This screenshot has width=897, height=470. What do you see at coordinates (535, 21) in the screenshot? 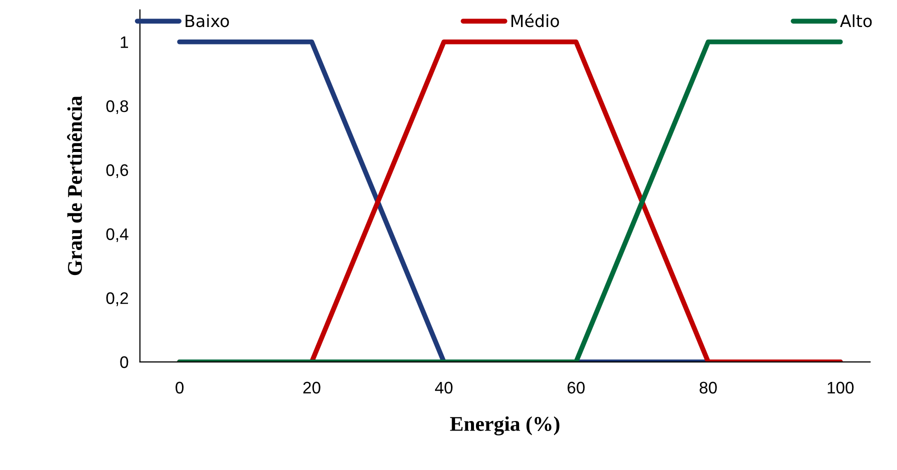
I see `legend-label: Médio` at bounding box center [535, 21].